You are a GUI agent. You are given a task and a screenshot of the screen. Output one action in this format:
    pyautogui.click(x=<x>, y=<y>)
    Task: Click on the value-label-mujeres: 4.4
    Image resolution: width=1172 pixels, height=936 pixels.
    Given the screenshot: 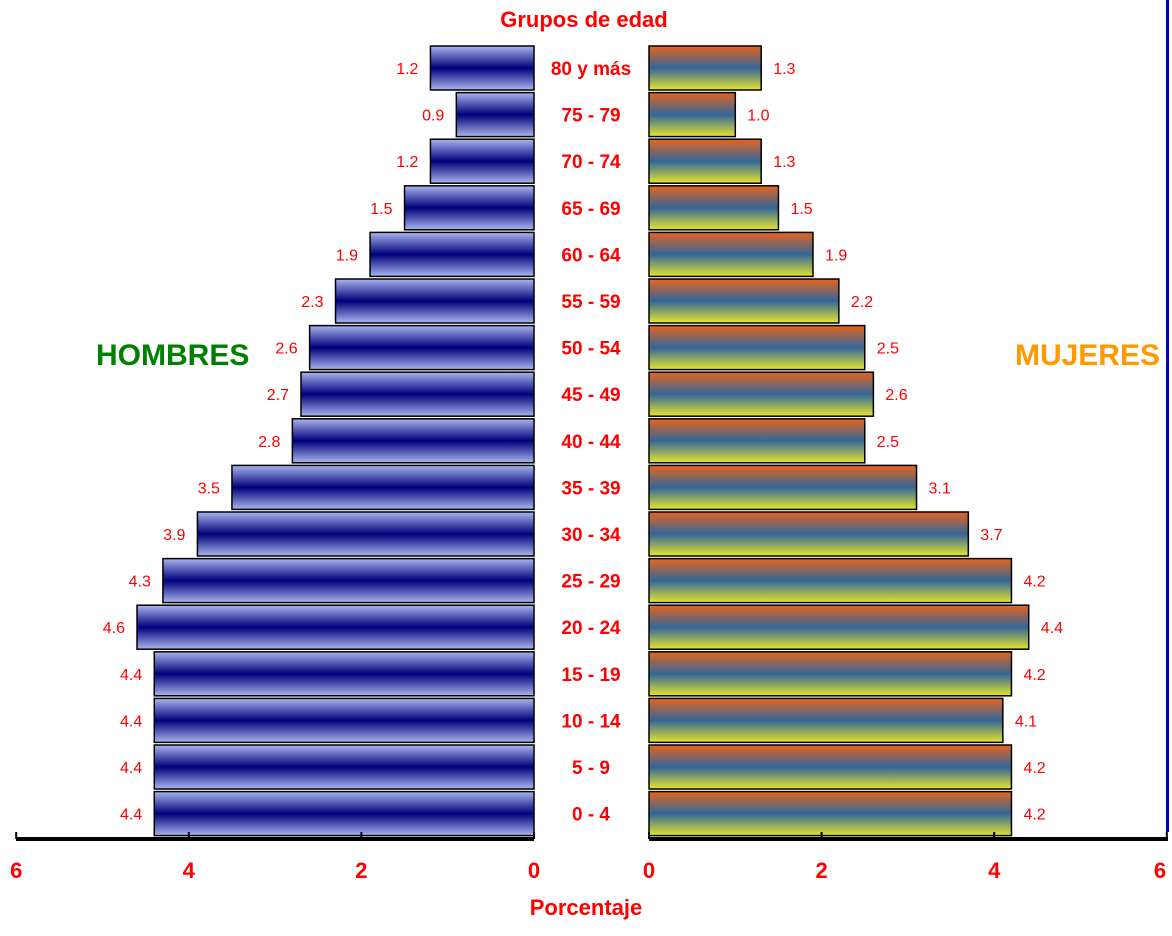 What is the action you would take?
    pyautogui.click(x=1052, y=628)
    